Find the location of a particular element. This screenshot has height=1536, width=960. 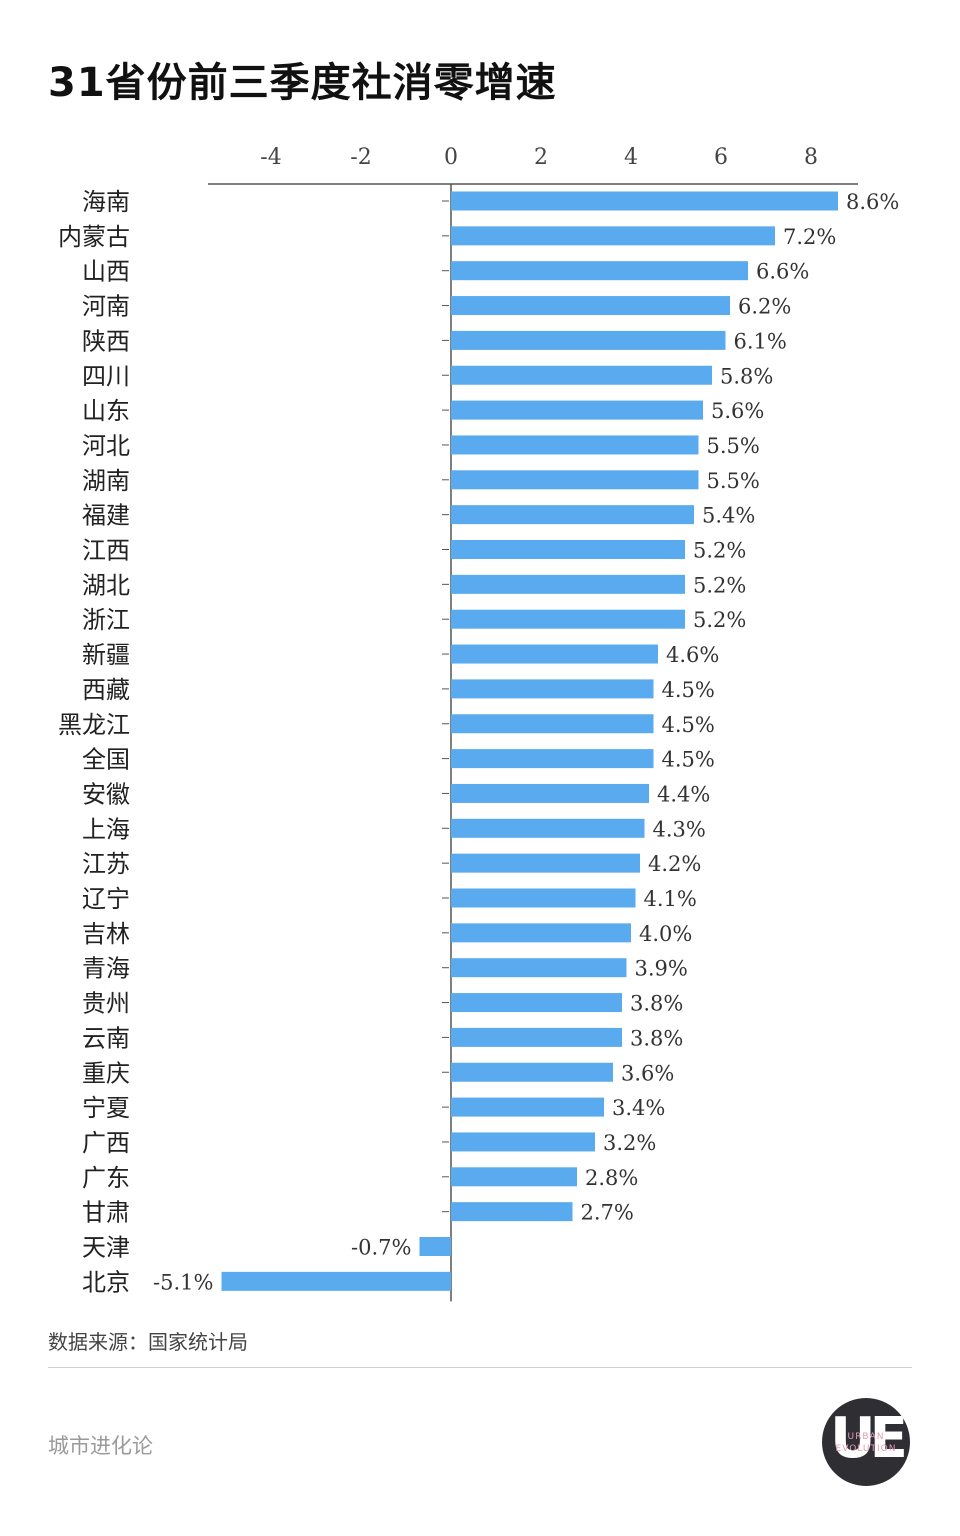

data-label: 4.2% is located at coordinates (674, 864).